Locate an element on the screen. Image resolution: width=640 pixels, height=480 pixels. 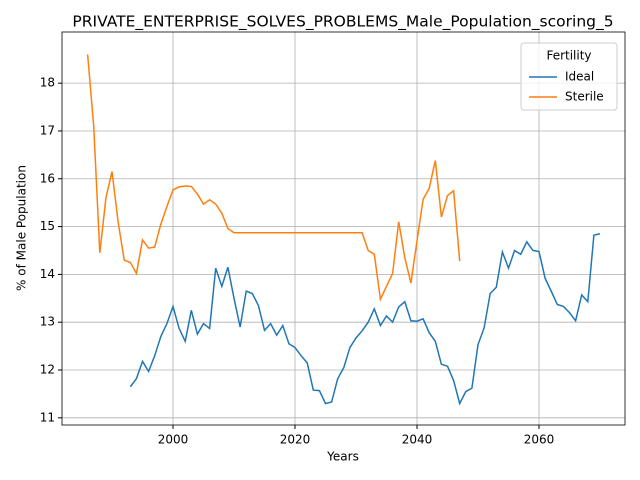
y-tick-label: 18 is located at coordinates (47, 83).